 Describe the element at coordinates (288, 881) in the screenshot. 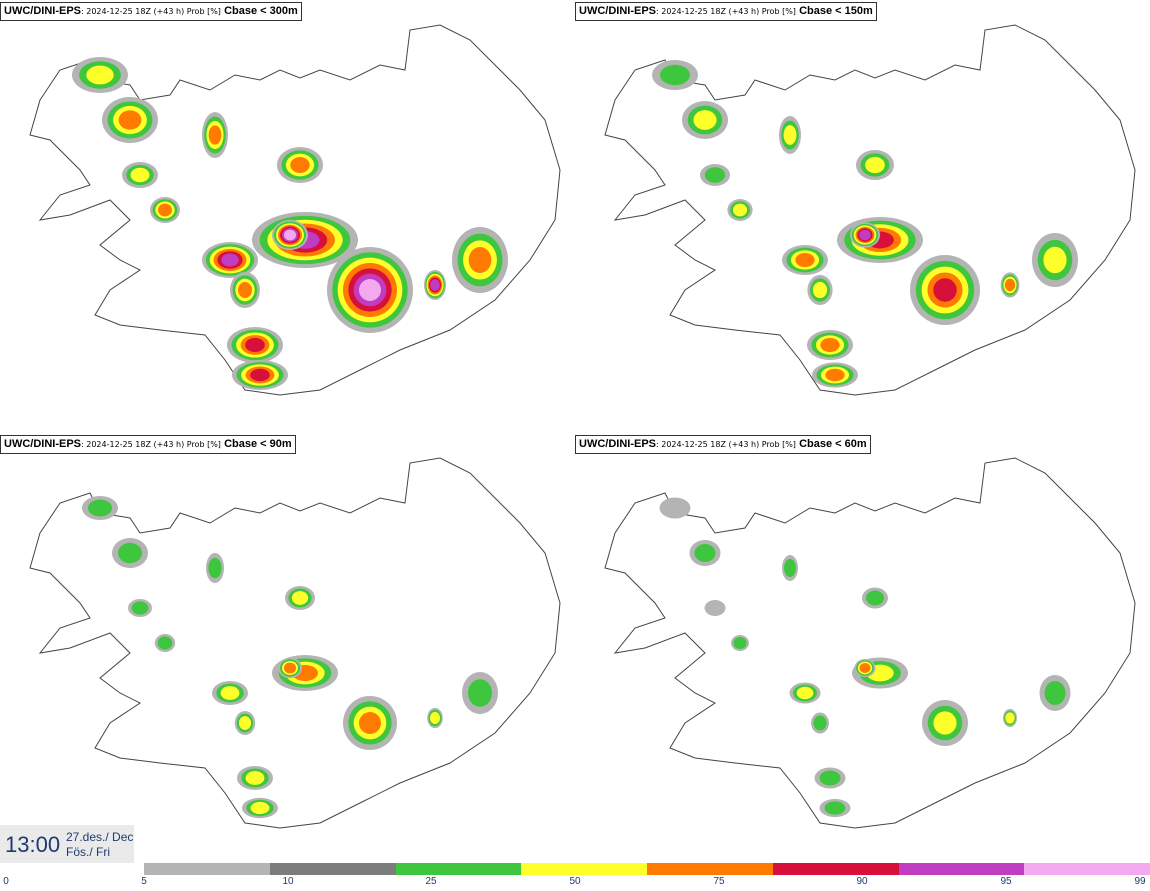

I see `scale-tick: 10` at that location.